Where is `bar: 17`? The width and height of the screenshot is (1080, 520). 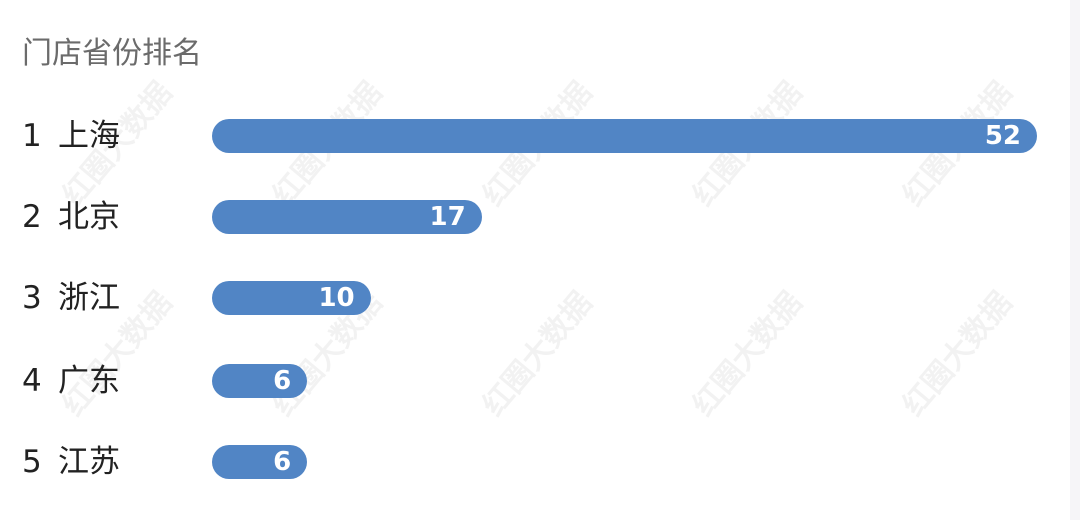 bar: 17 is located at coordinates (347, 217).